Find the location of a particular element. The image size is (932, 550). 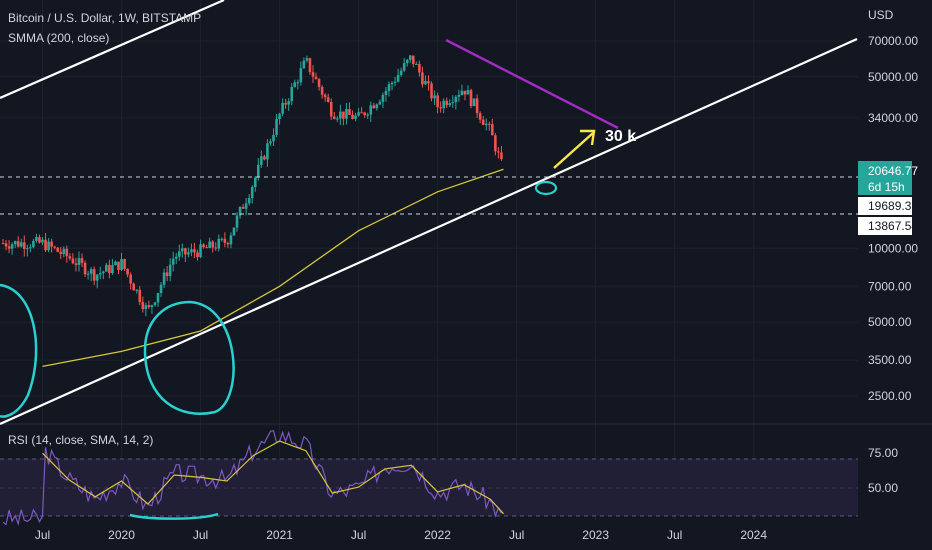

price-tick-label: 2500.00 is located at coordinates (890, 396).